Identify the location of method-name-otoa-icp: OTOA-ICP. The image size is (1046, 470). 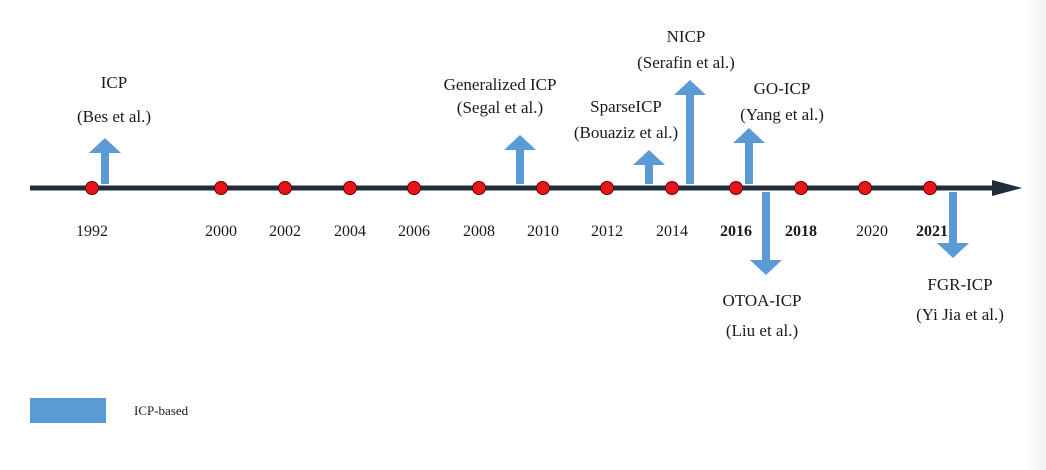
(761, 300).